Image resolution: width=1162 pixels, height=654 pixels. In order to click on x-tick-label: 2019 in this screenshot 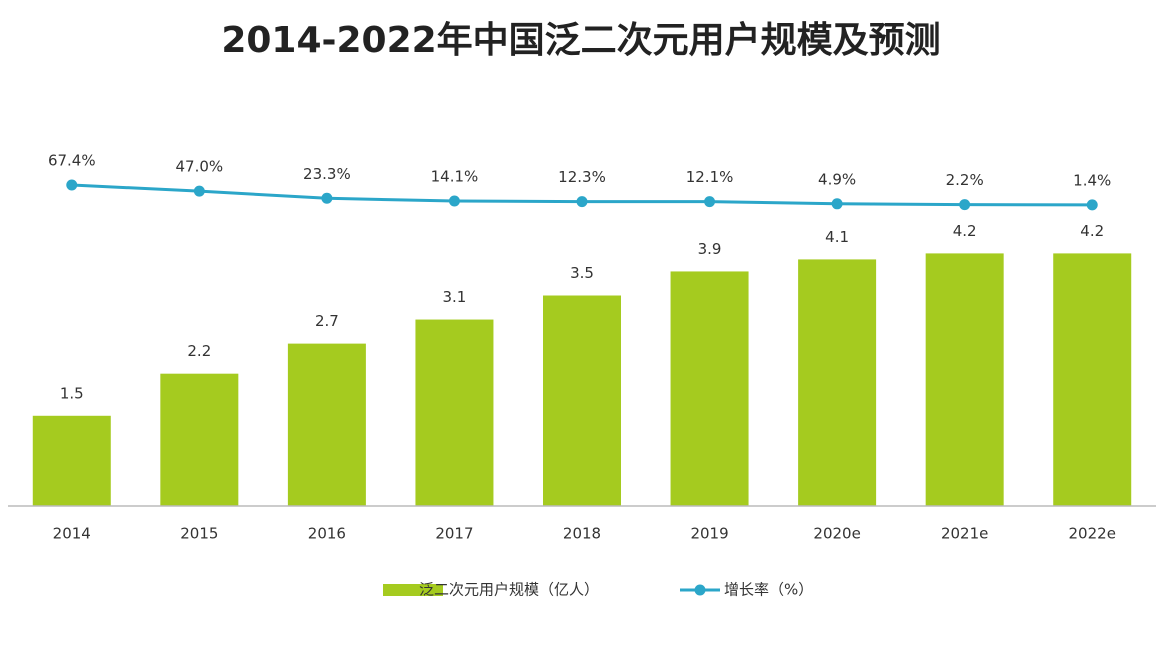, I will do `click(709, 534)`.